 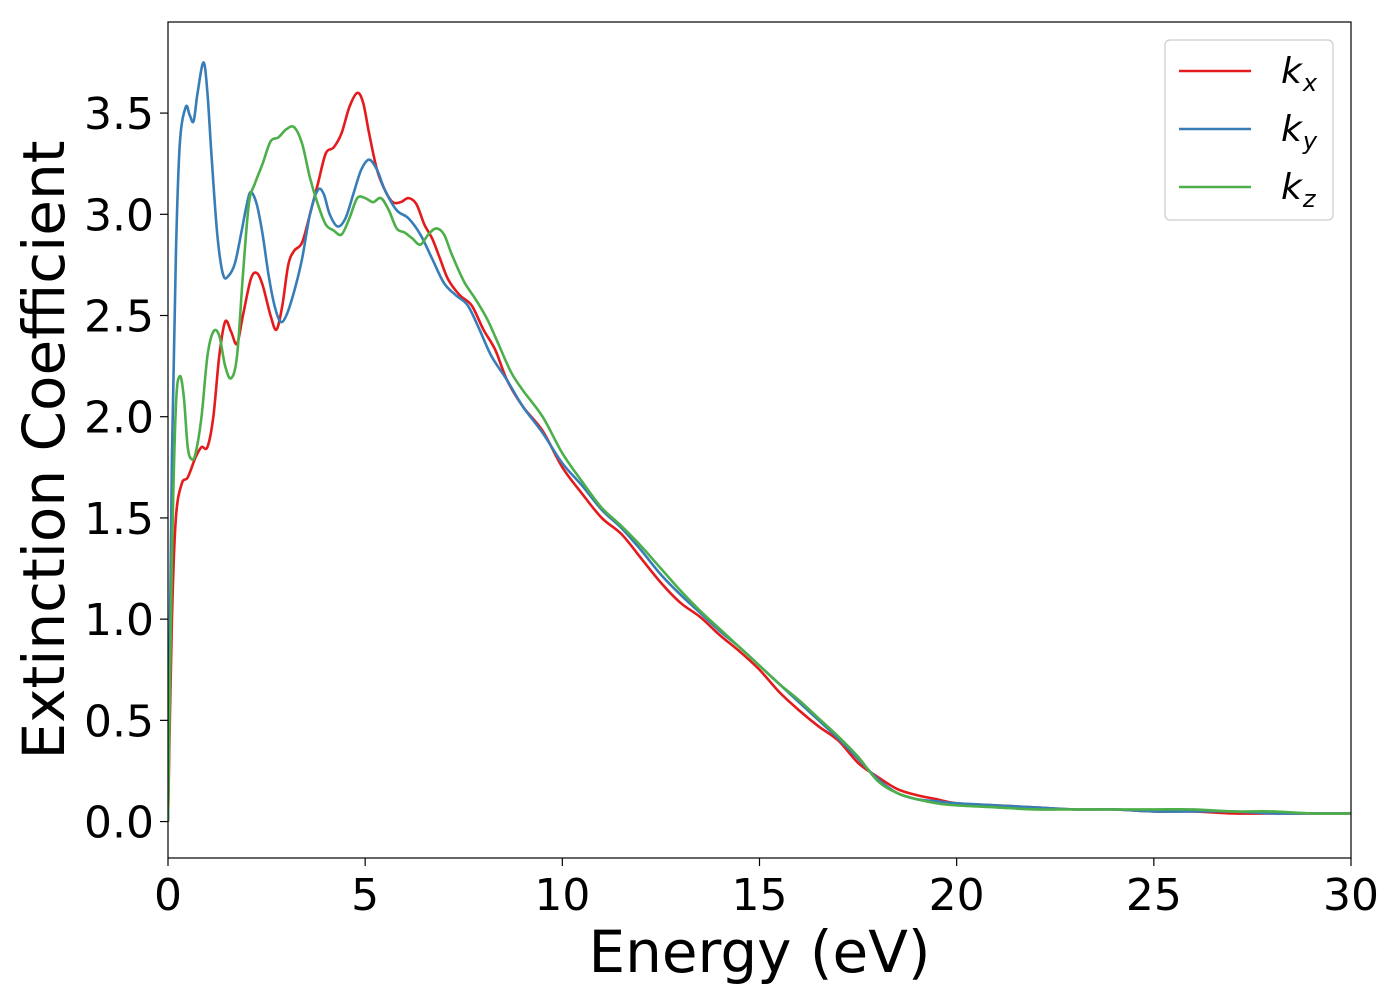 I want to click on x-tick-label: 30, so click(x=1351, y=895).